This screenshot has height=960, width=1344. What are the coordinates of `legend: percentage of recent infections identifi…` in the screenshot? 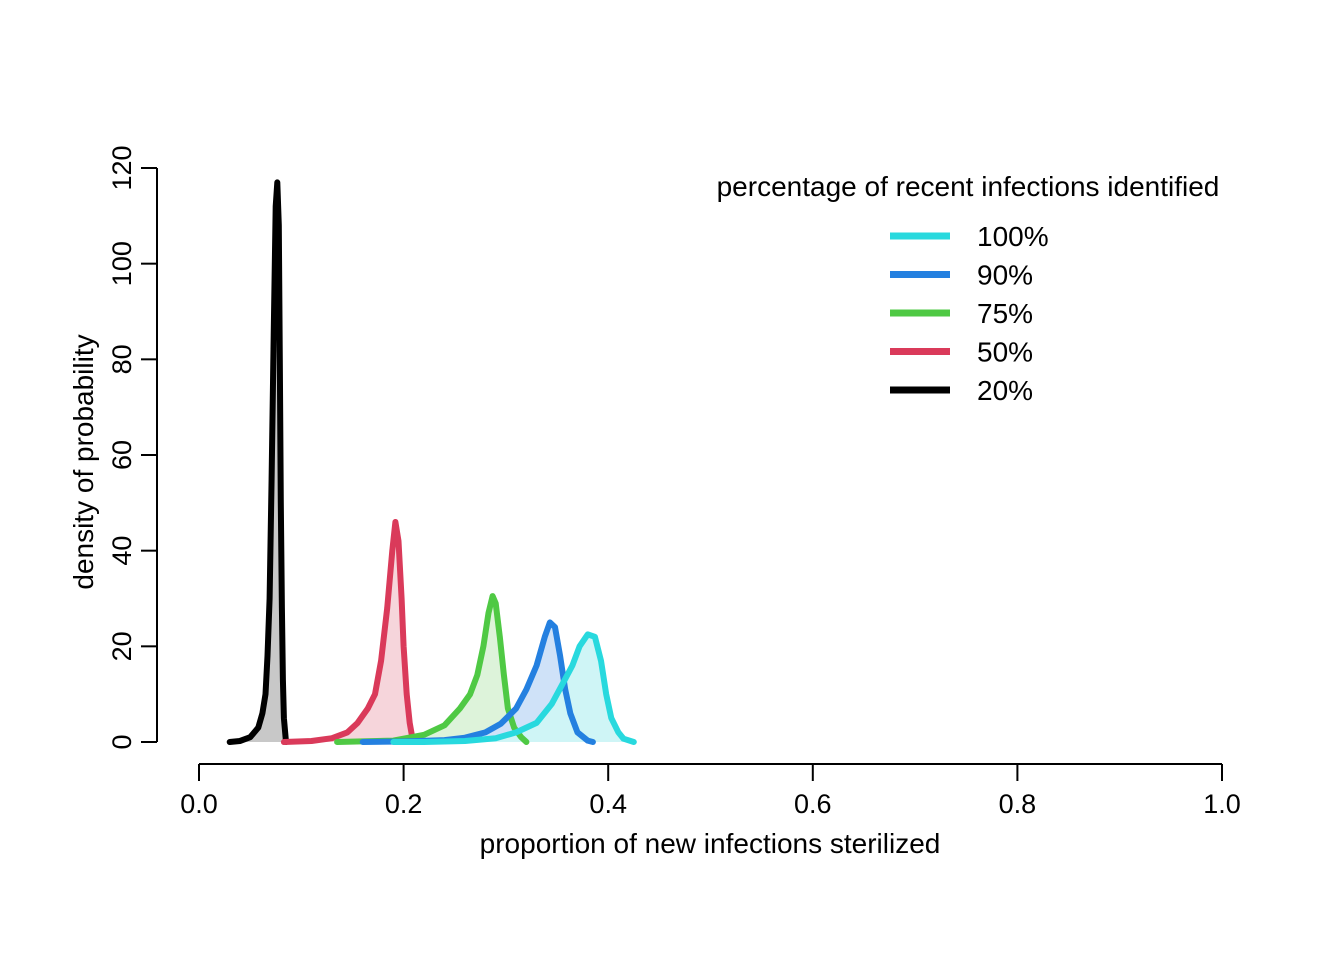 It's located at (968, 288).